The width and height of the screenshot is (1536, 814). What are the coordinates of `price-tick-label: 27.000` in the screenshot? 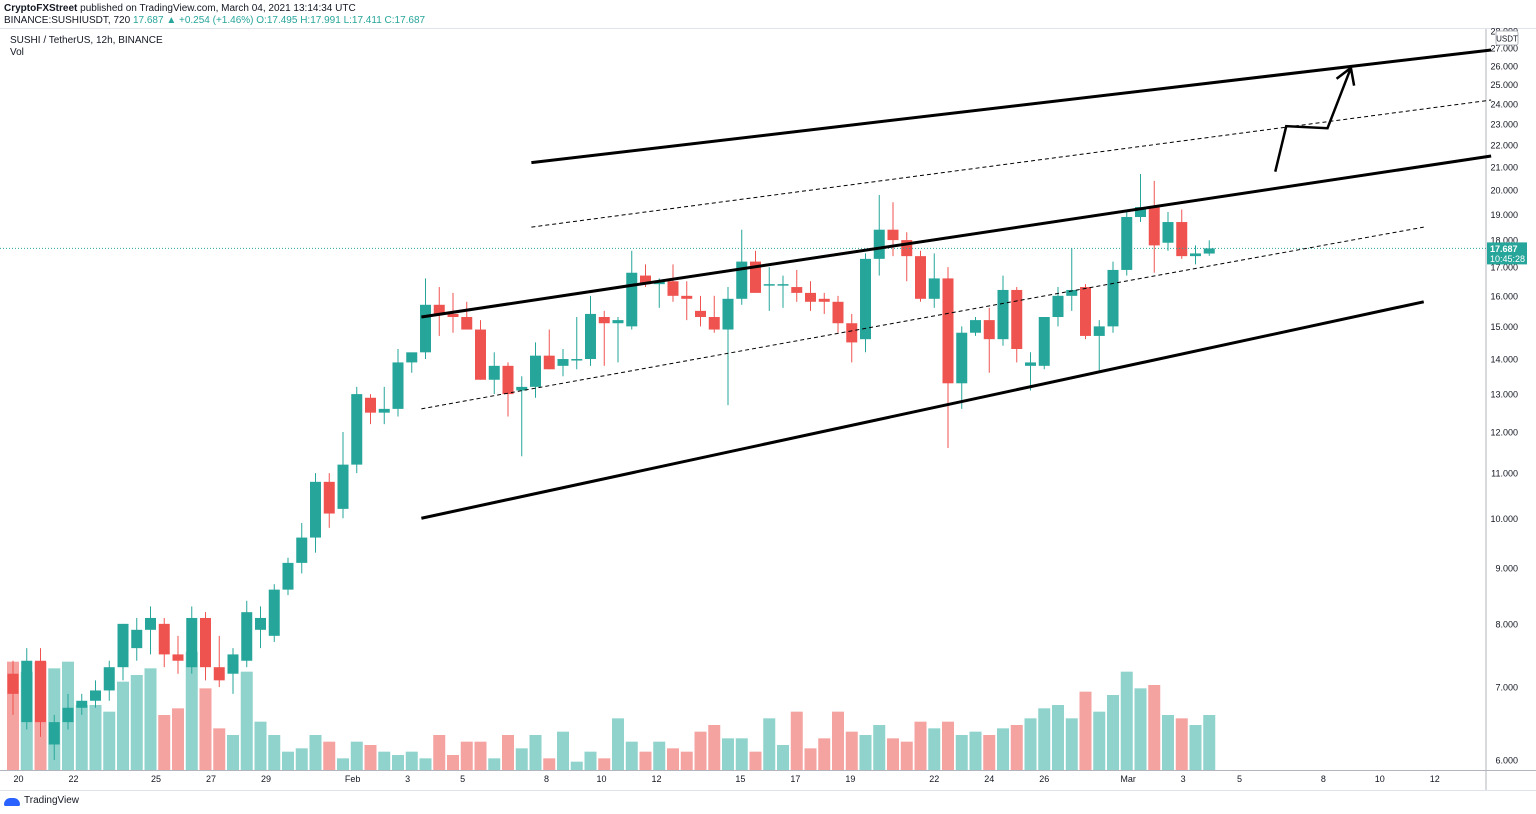 It's located at (1504, 49).